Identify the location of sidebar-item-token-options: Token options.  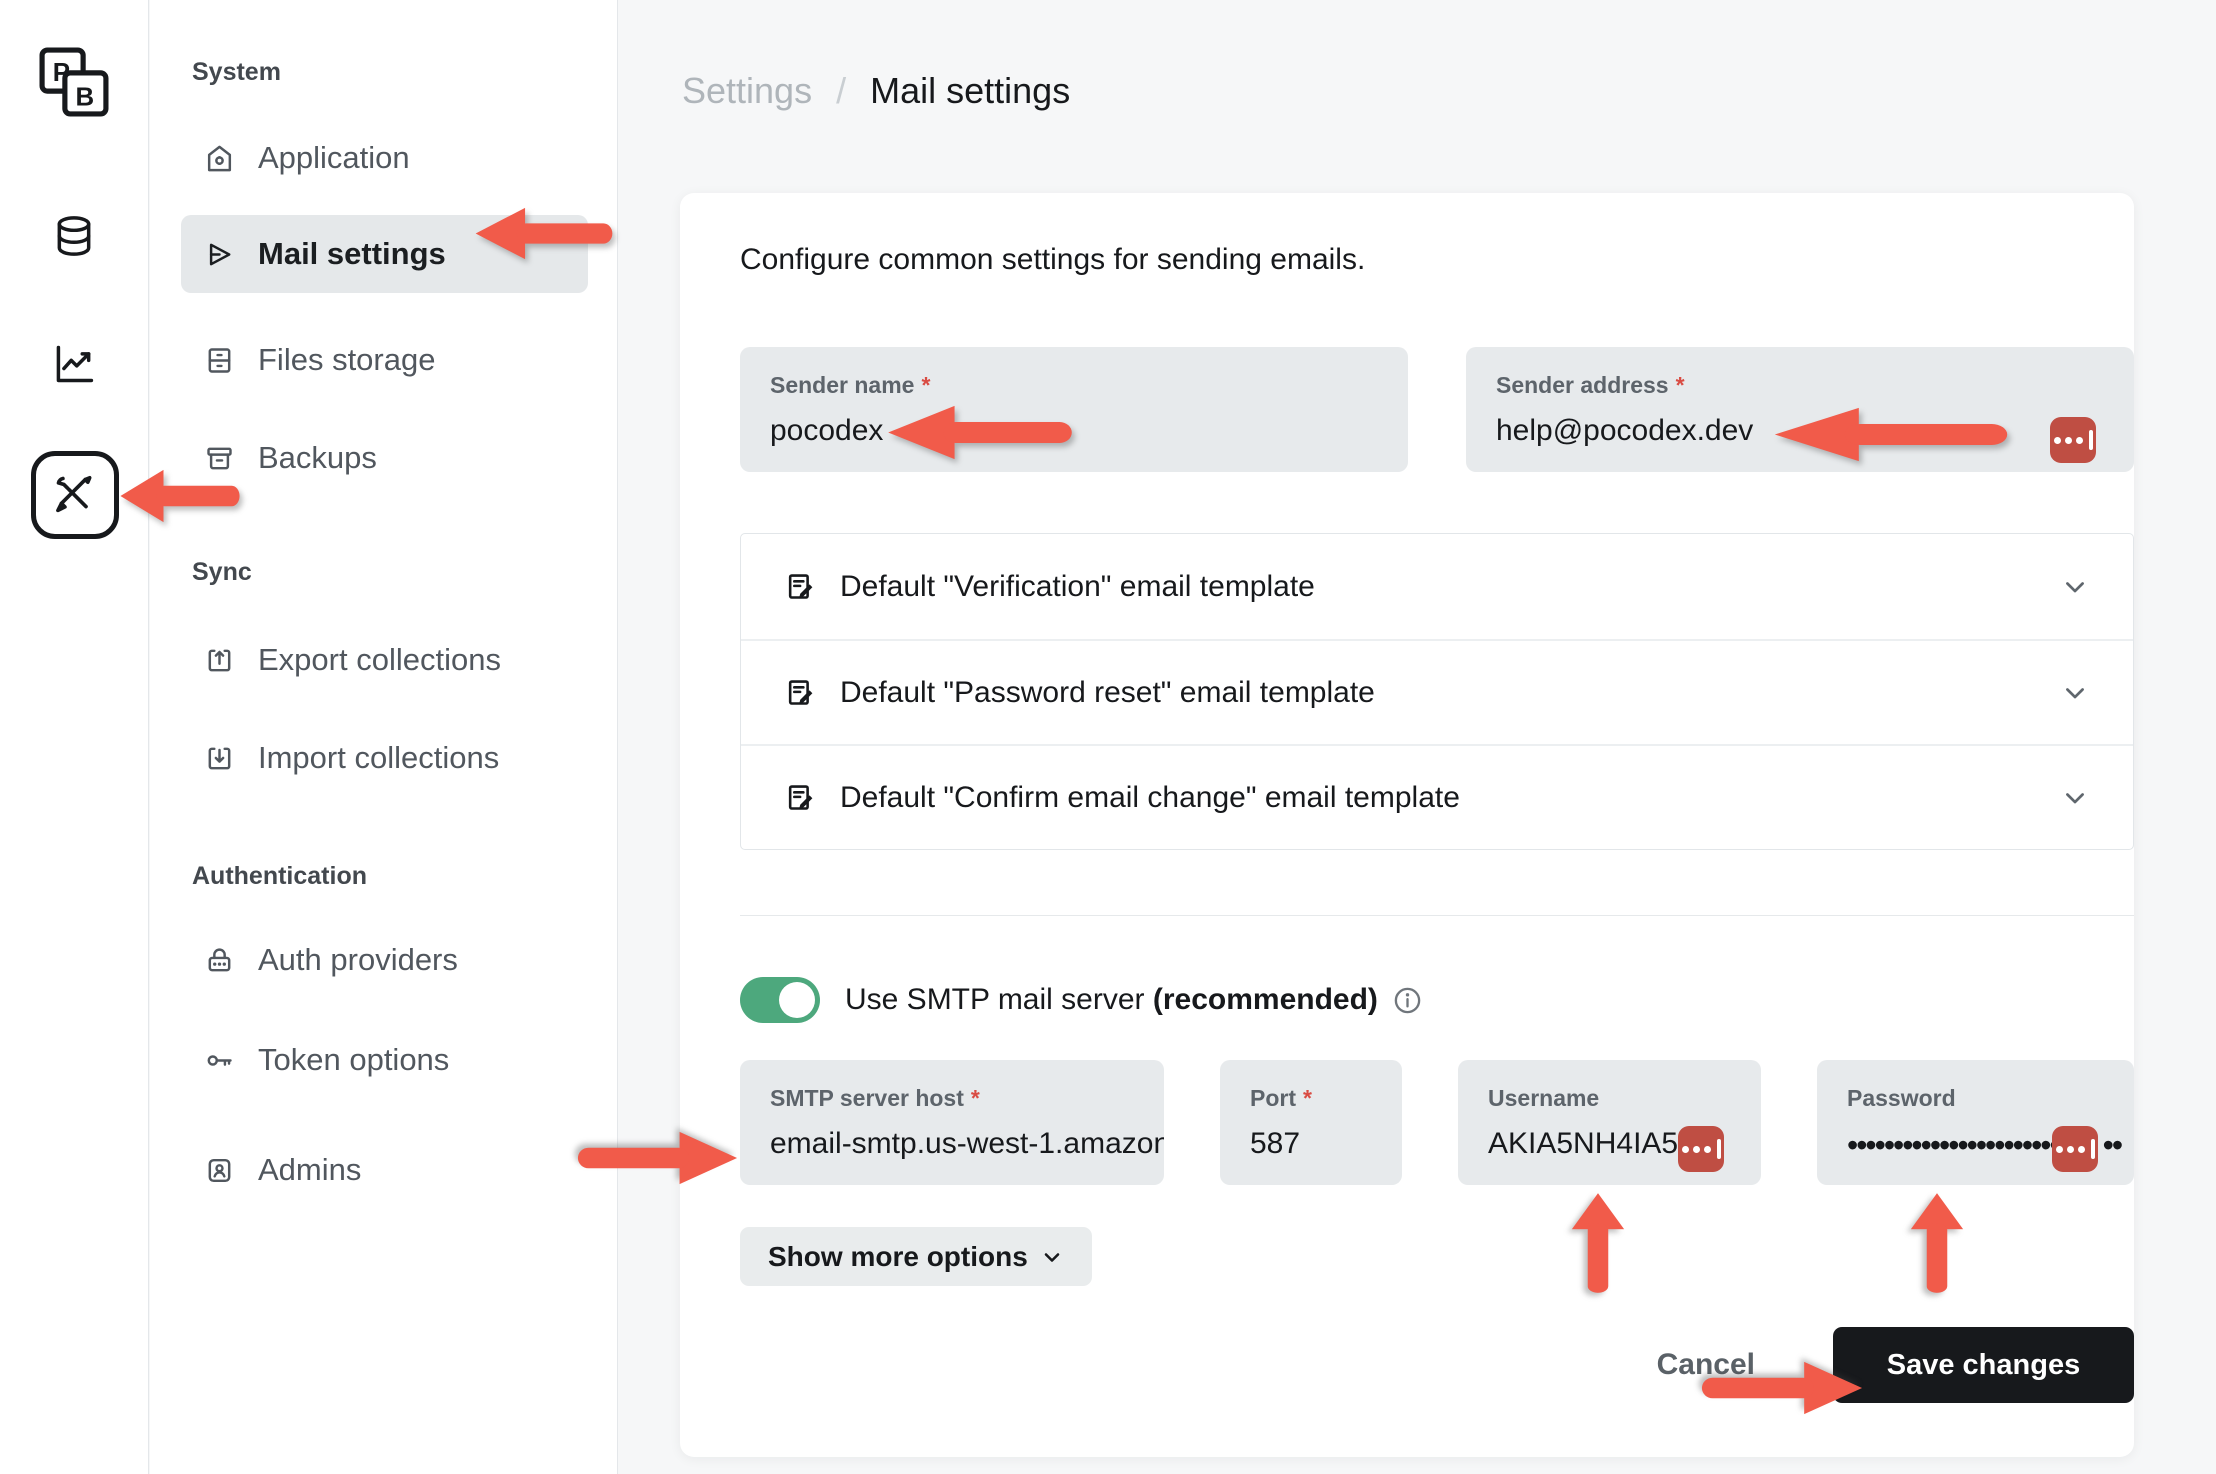
(384, 1060).